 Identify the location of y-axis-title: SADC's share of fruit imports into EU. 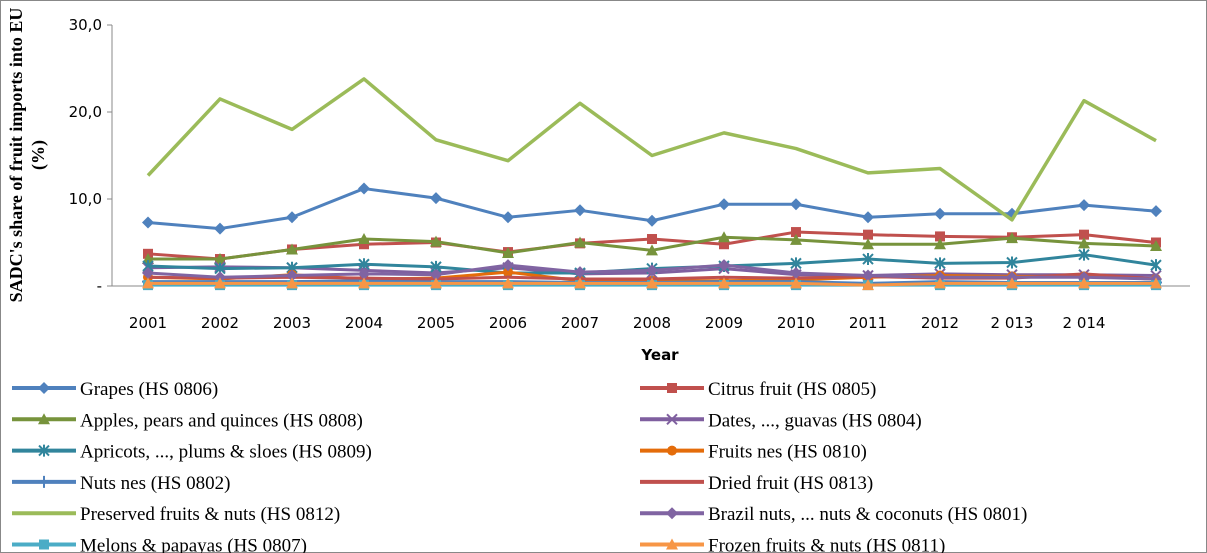
(16, 155).